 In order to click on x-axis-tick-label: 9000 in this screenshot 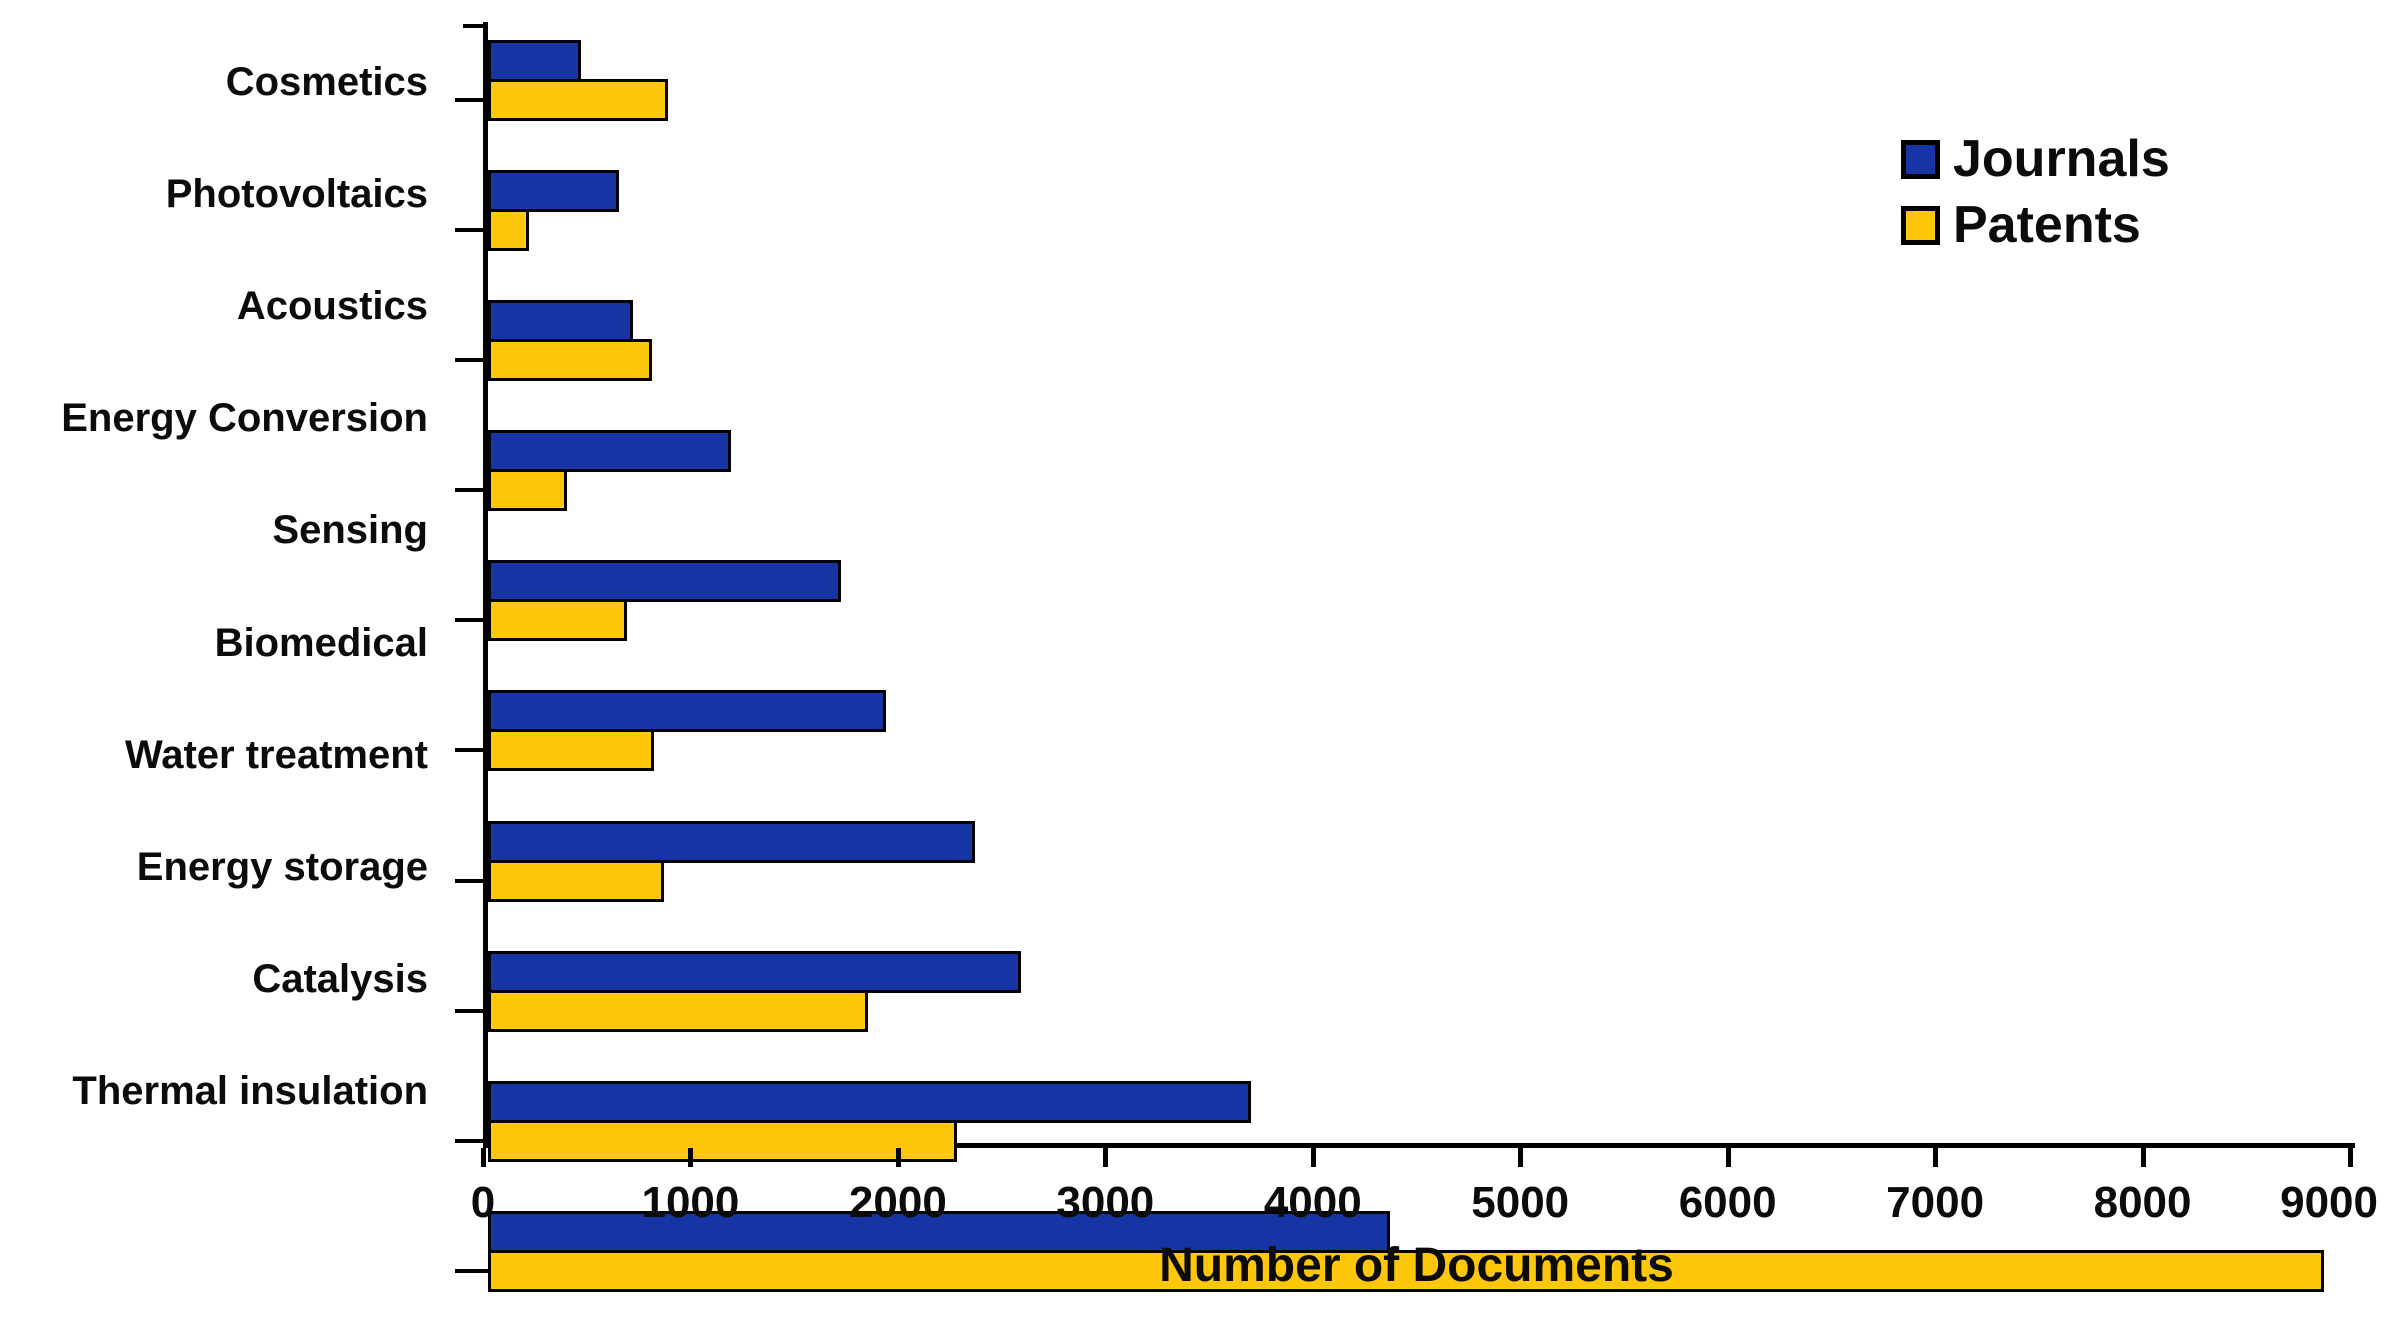, I will do `click(2329, 1202)`.